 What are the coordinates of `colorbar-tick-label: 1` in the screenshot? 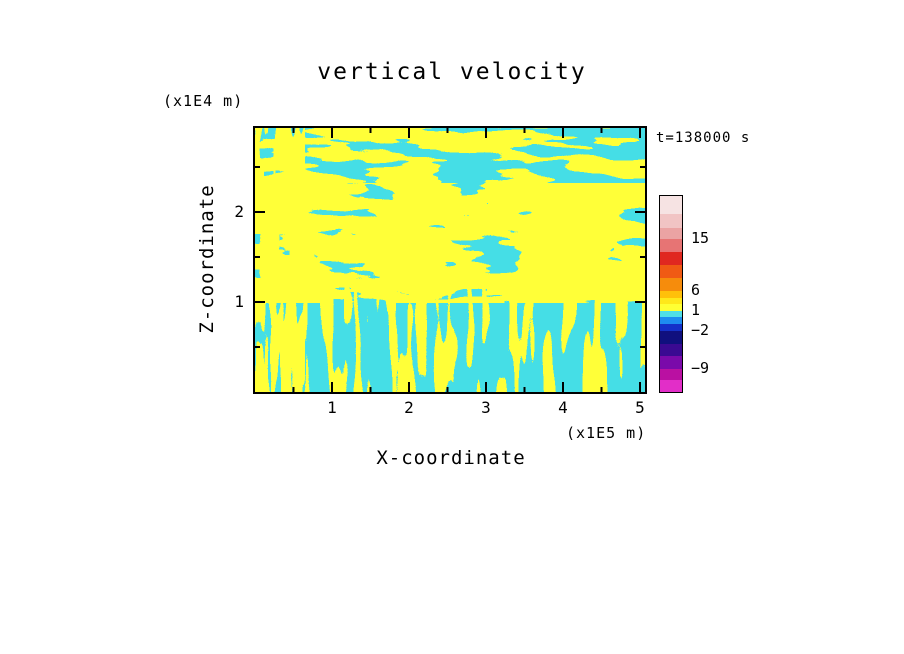 It's located at (696, 310).